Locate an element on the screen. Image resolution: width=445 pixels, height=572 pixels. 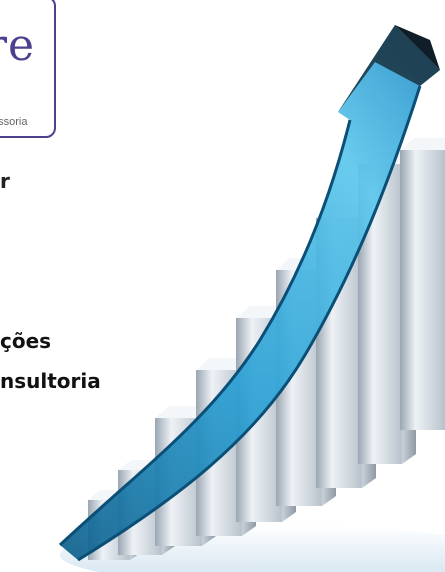
headline-fragment-bottom: nsultoria is located at coordinates (50, 381).